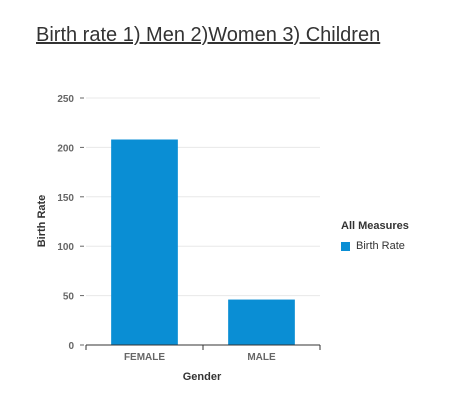 This screenshot has height=414, width=451. I want to click on legend-item-birth-rate: Birth Rate, so click(375, 246).